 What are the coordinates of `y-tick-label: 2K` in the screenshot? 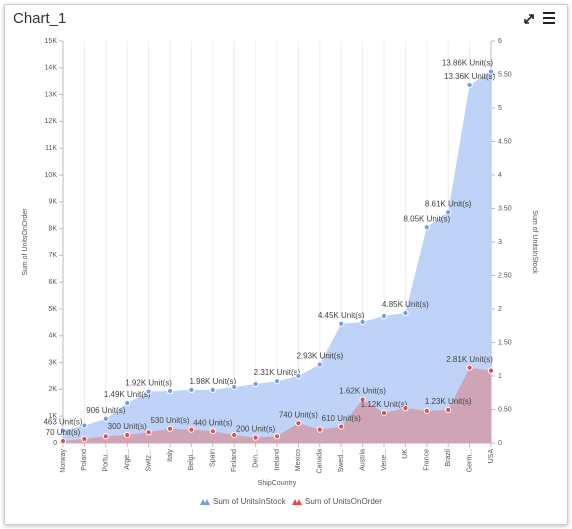 It's located at (52, 389).